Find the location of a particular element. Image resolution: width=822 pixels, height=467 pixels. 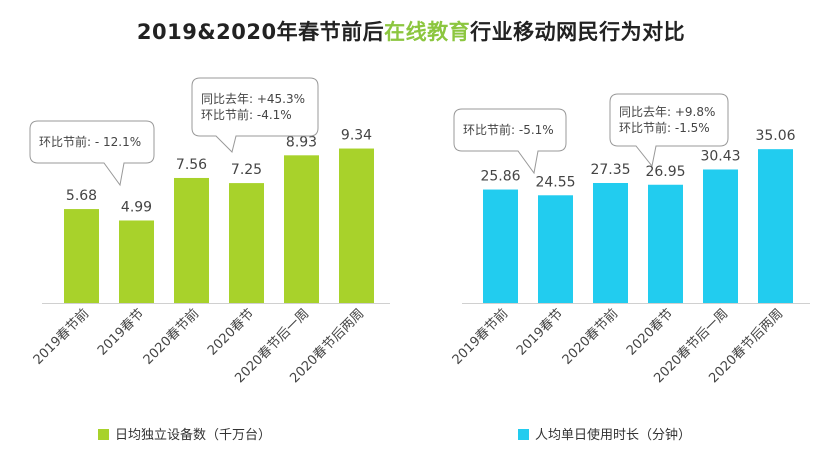

callout-text-2: 环比节前: -1.5% is located at coordinates (664, 127).